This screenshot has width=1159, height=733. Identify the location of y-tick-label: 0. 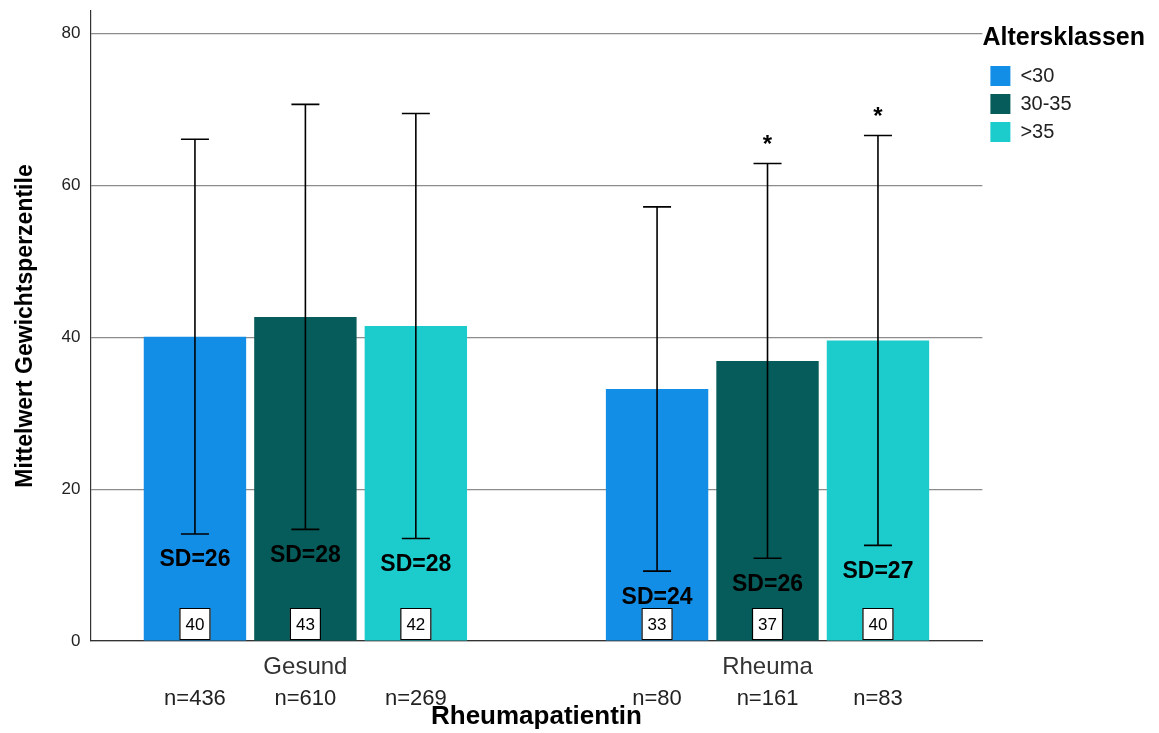
(76, 640).